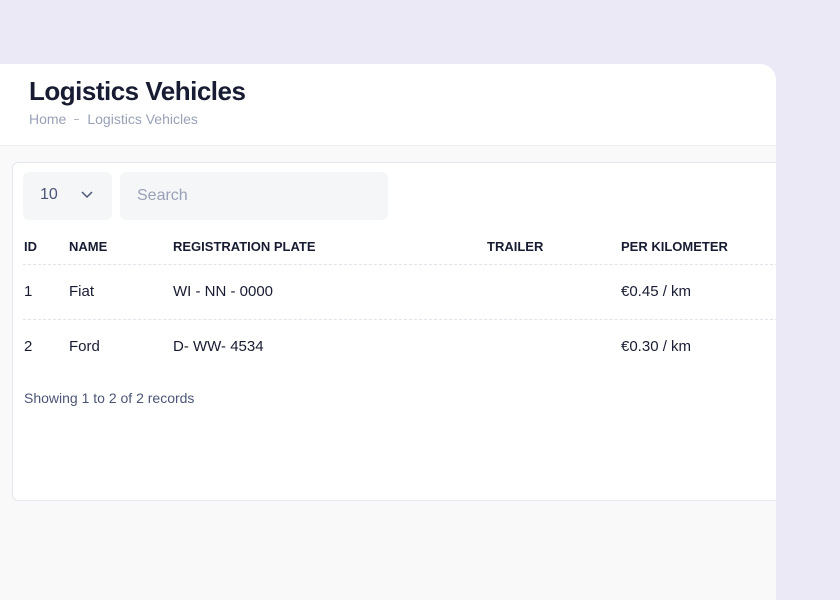  What do you see at coordinates (82, 291) in the screenshot?
I see `table-cell: Fiat` at bounding box center [82, 291].